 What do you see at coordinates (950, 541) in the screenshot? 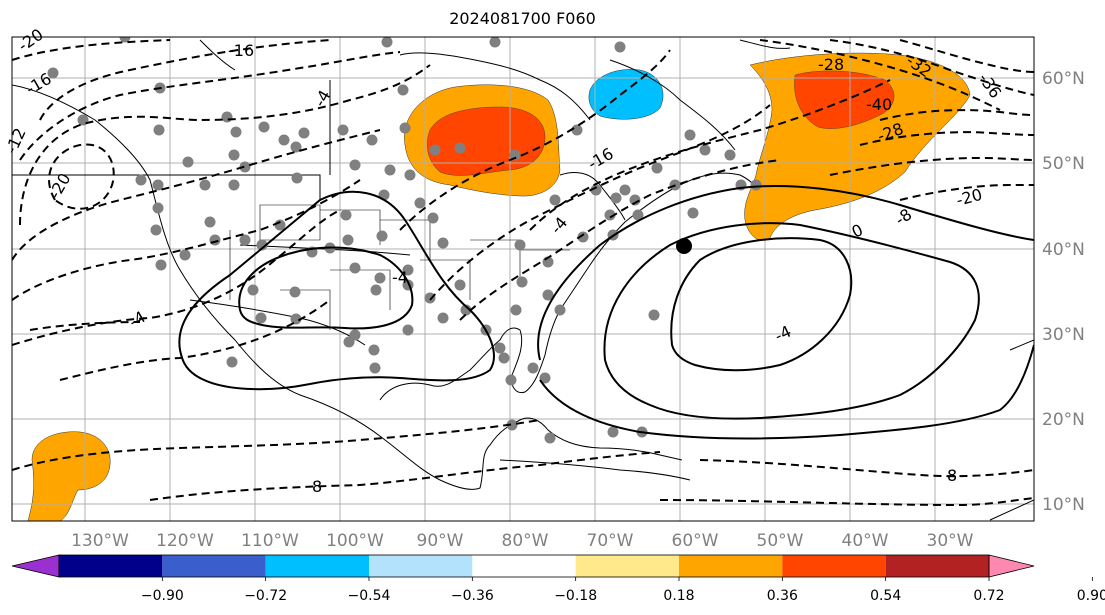
I see `longitude-label: 30°W` at bounding box center [950, 541].